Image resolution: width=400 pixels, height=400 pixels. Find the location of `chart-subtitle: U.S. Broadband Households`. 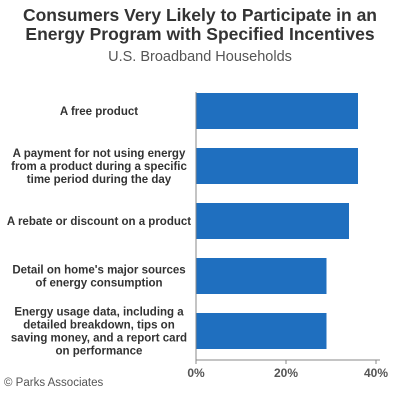

chart-subtitle: U.S. Broadband Households is located at coordinates (200, 57).